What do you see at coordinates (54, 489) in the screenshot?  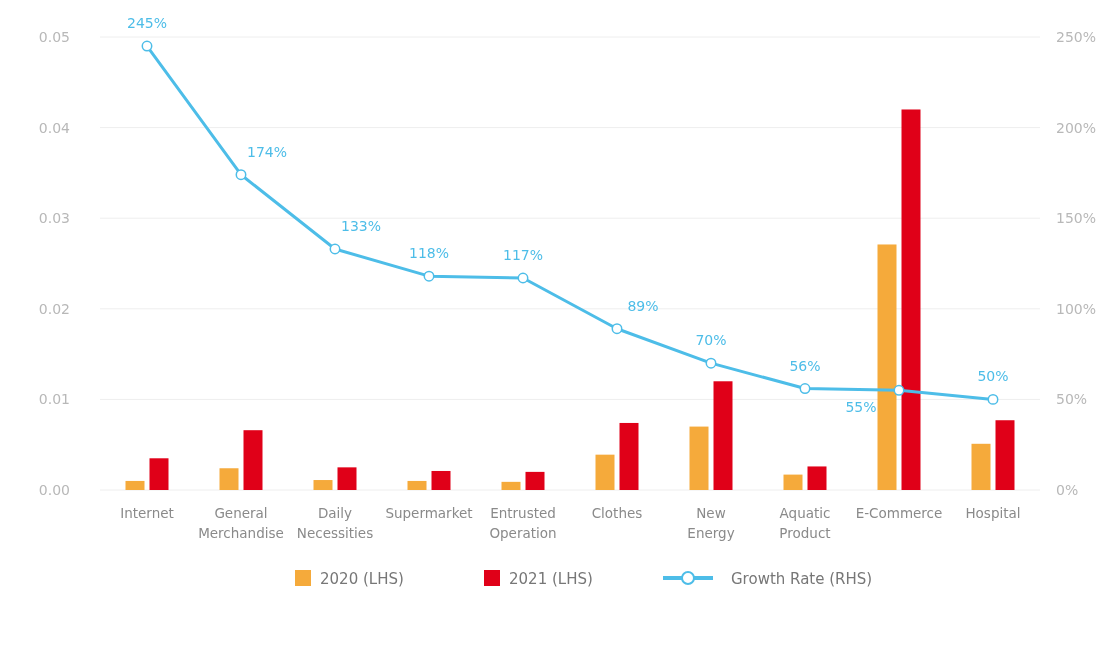 I see `y-tick-label: 0.00` at bounding box center [54, 489].